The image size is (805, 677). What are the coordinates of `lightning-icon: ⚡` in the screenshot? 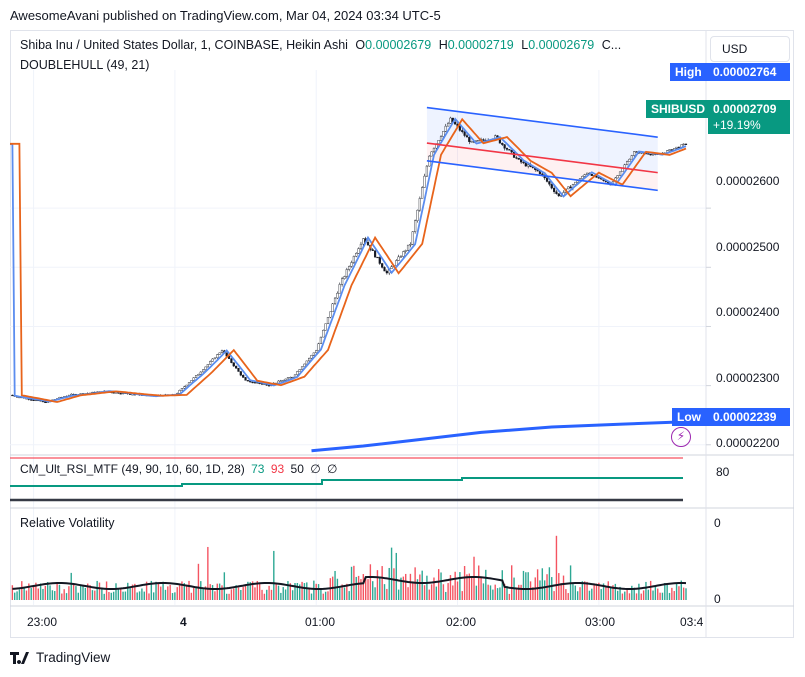 It's located at (681, 437).